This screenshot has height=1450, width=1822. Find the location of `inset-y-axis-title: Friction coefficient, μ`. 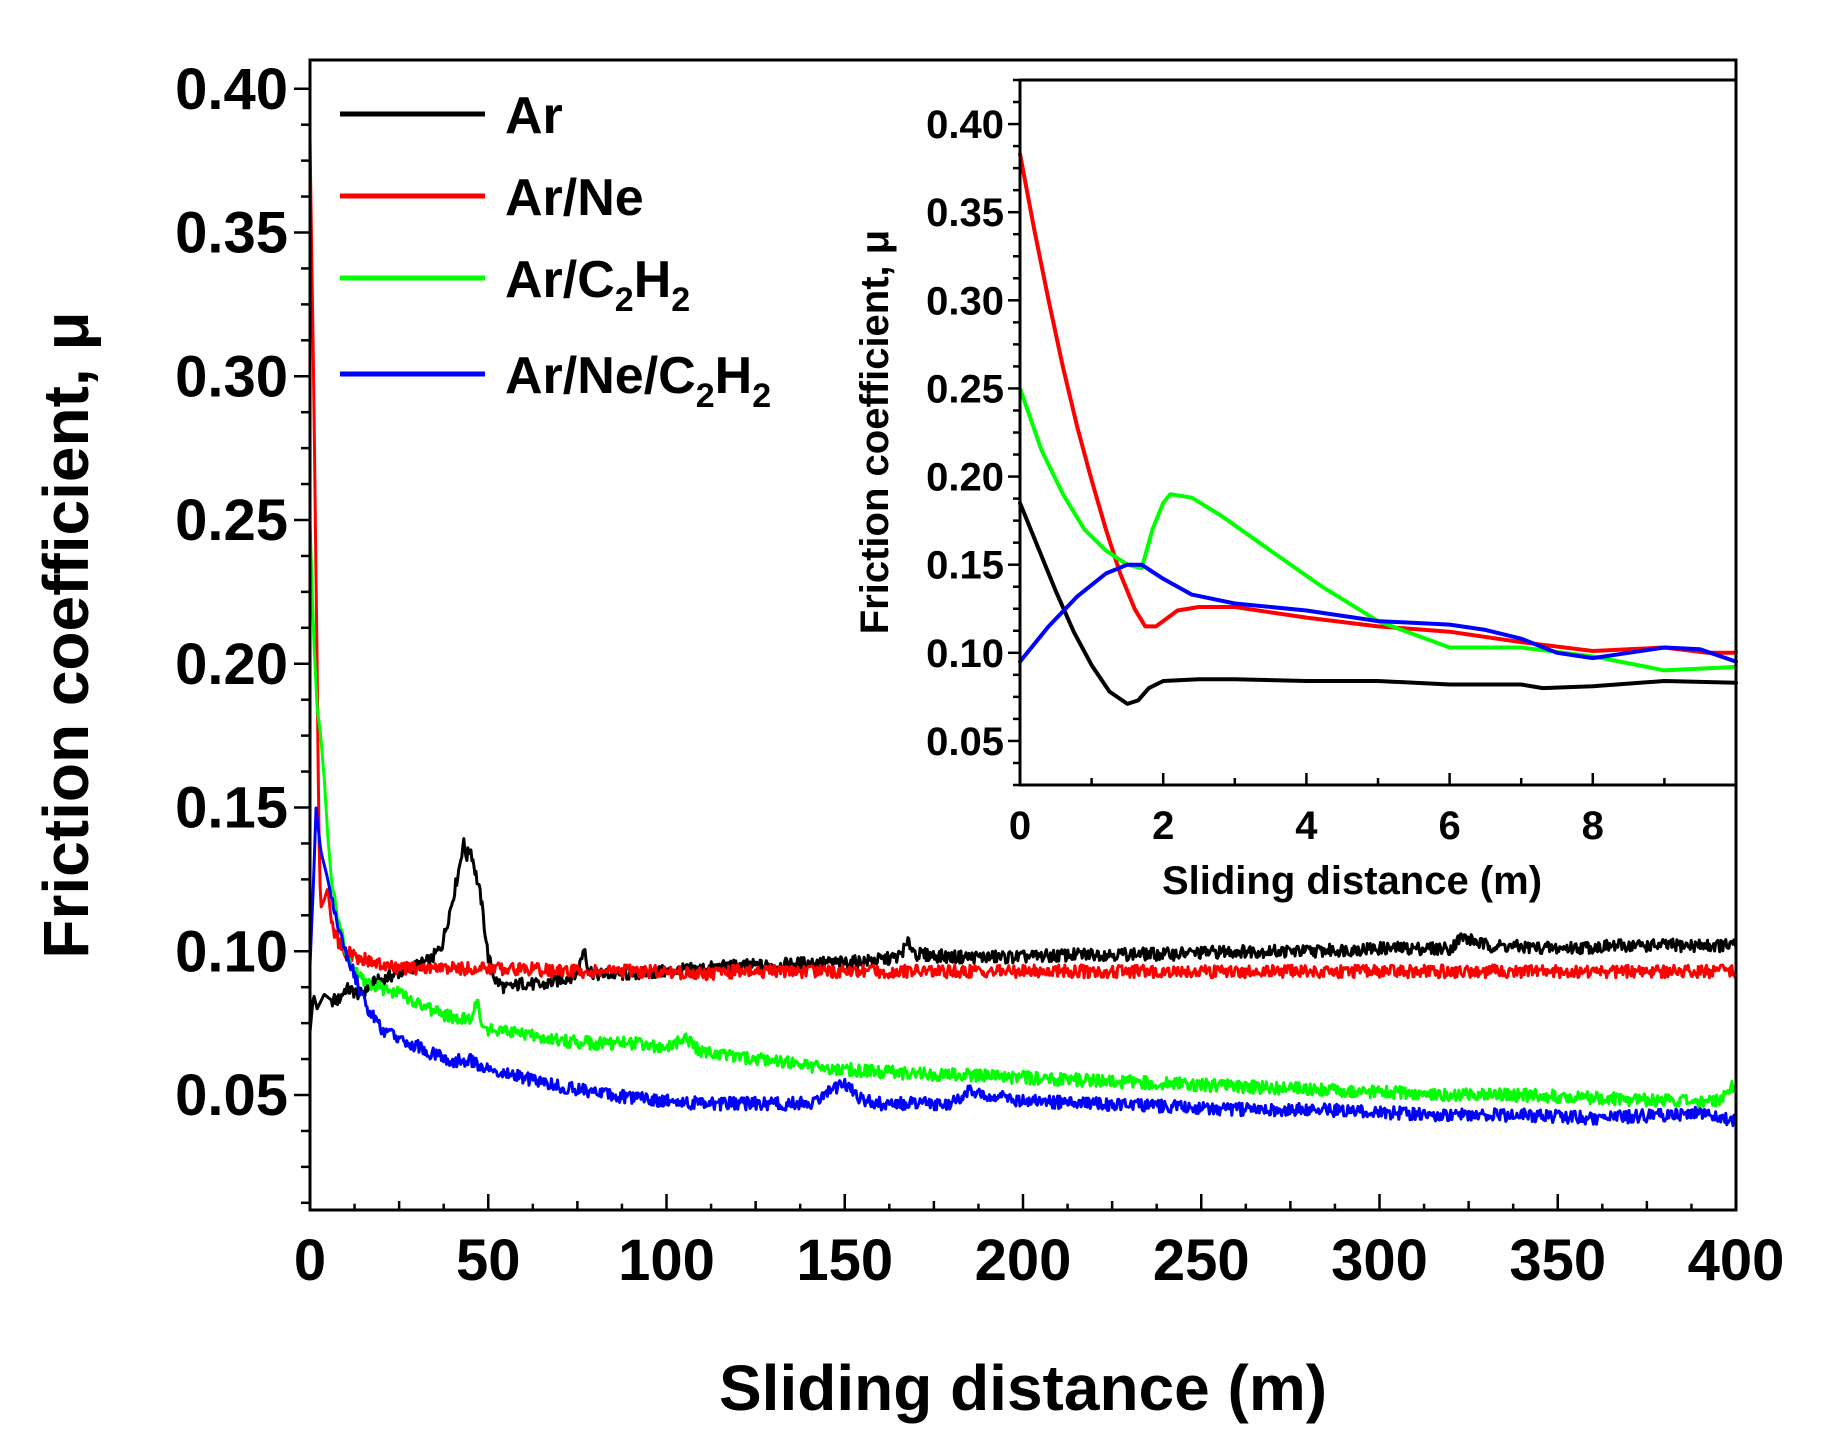

inset-y-axis-title: Friction coefficient, μ is located at coordinates (875, 432).